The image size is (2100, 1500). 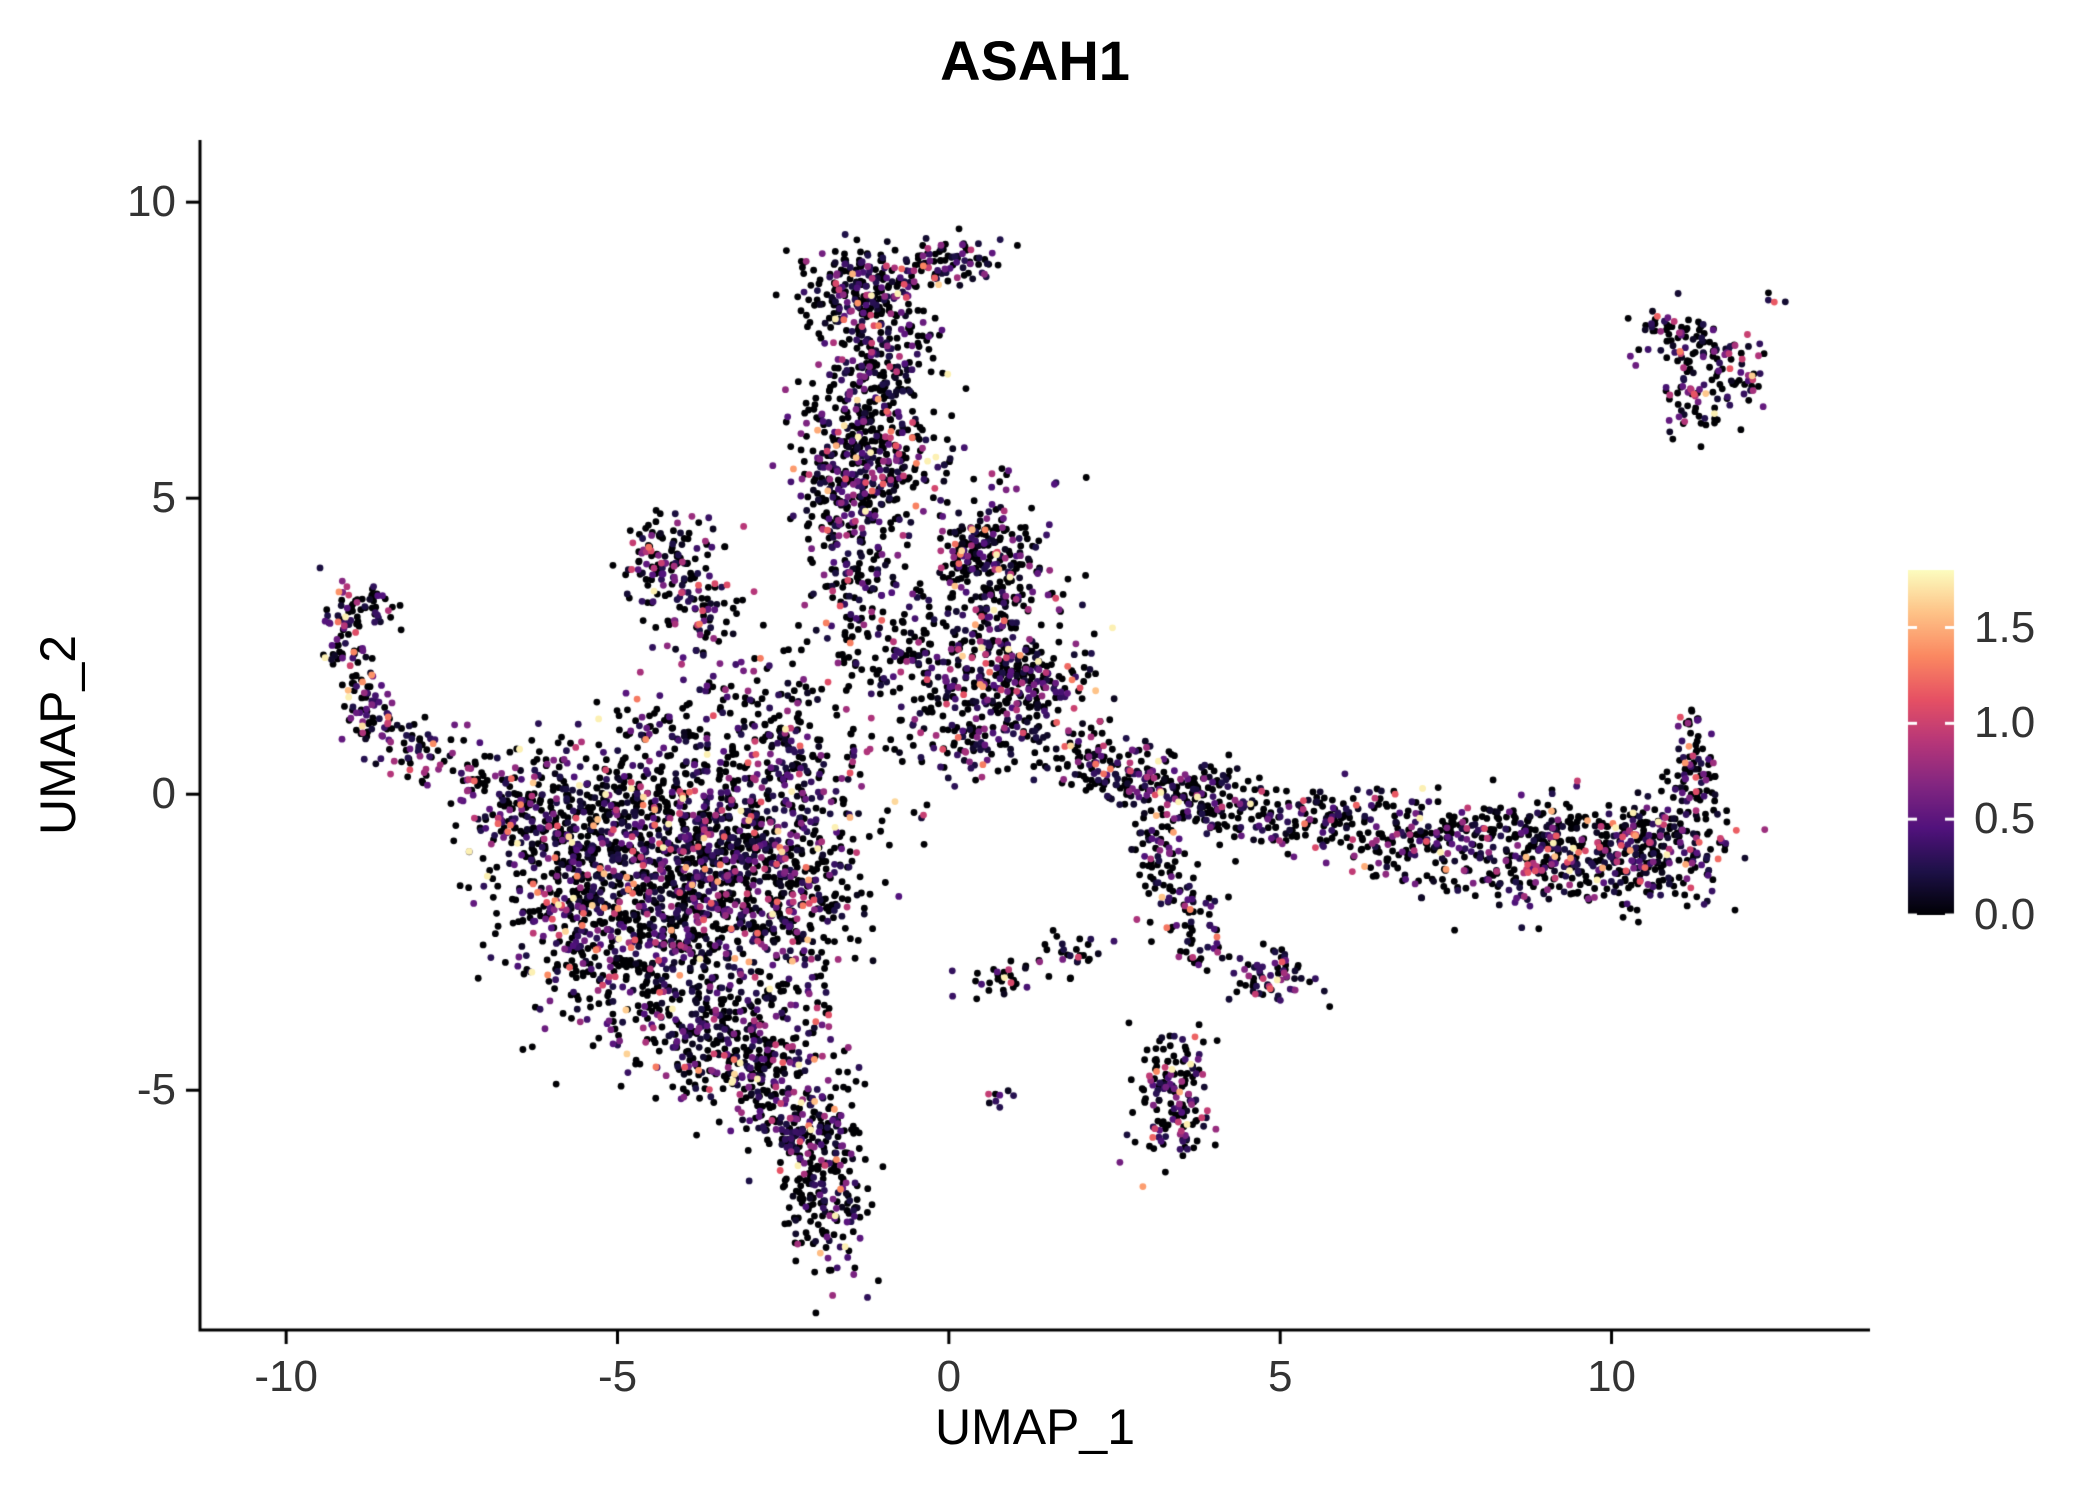 What do you see at coordinates (1035, 60) in the screenshot?
I see `plot-title: ASAH1` at bounding box center [1035, 60].